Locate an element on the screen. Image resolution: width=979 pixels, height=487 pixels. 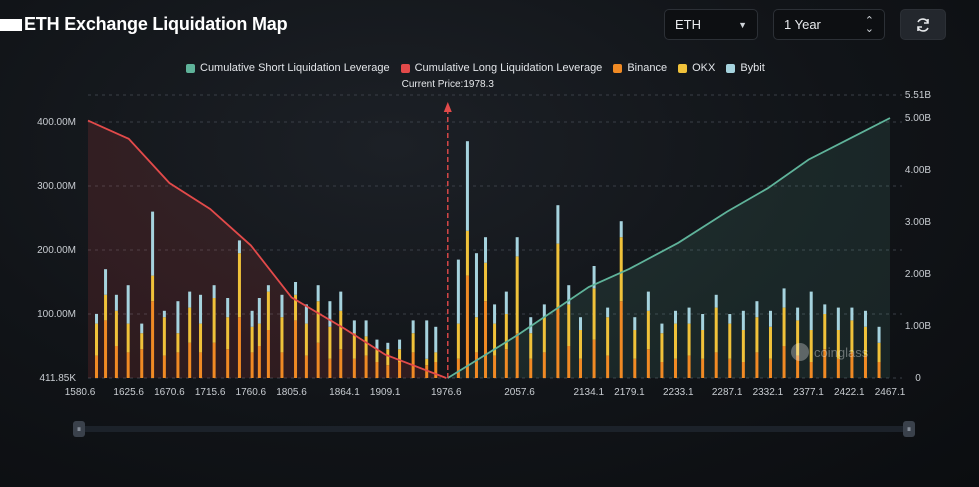
range-slider-right-handle: ⏸ is located at coordinates (909, 429).